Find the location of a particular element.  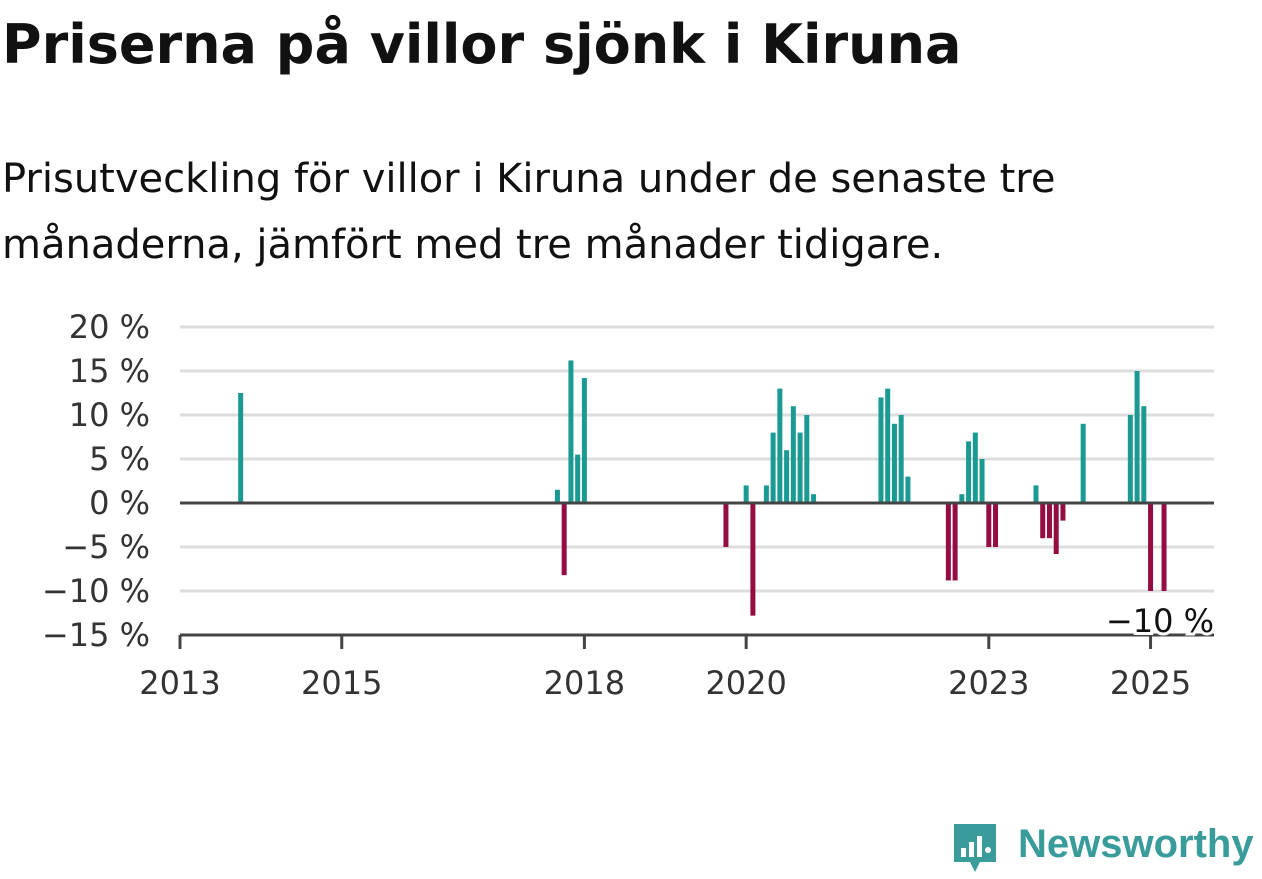

x-tick-label: 2023 is located at coordinates (988, 682).